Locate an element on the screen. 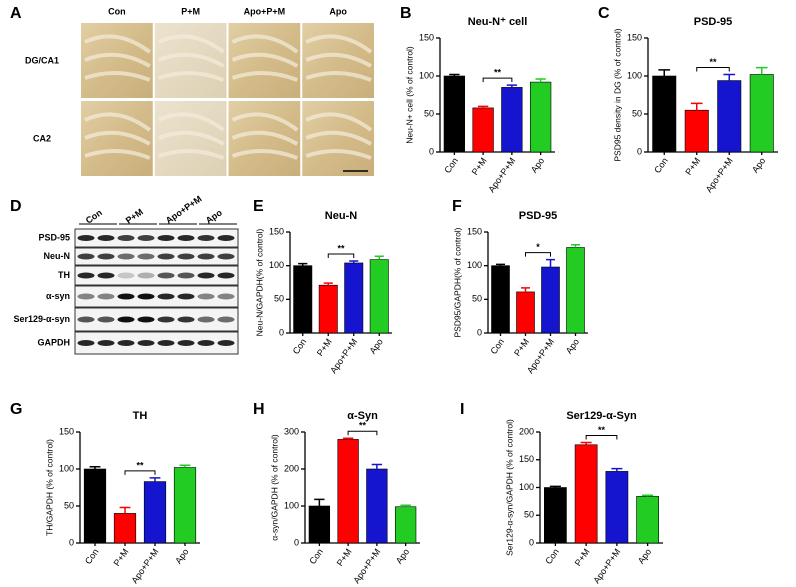  row-label: α-syn is located at coordinates (58, 296).